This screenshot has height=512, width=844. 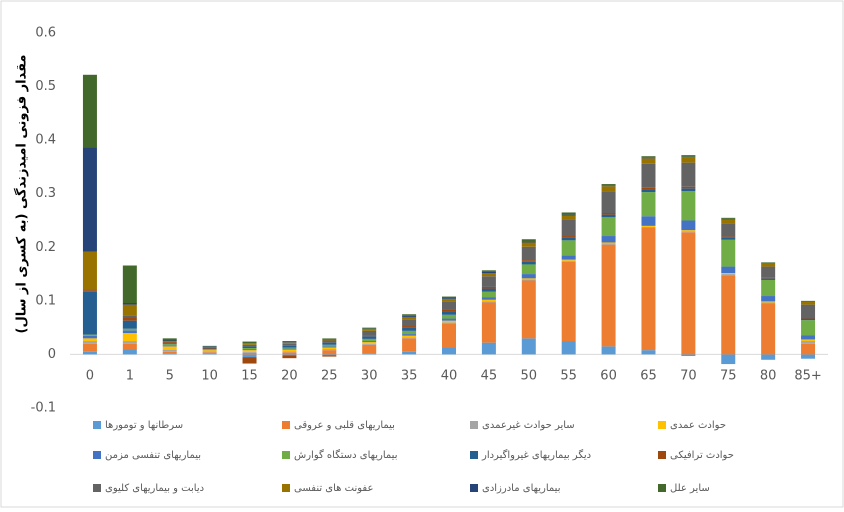 I want to click on x-tick-label: 80, so click(x=768, y=376).